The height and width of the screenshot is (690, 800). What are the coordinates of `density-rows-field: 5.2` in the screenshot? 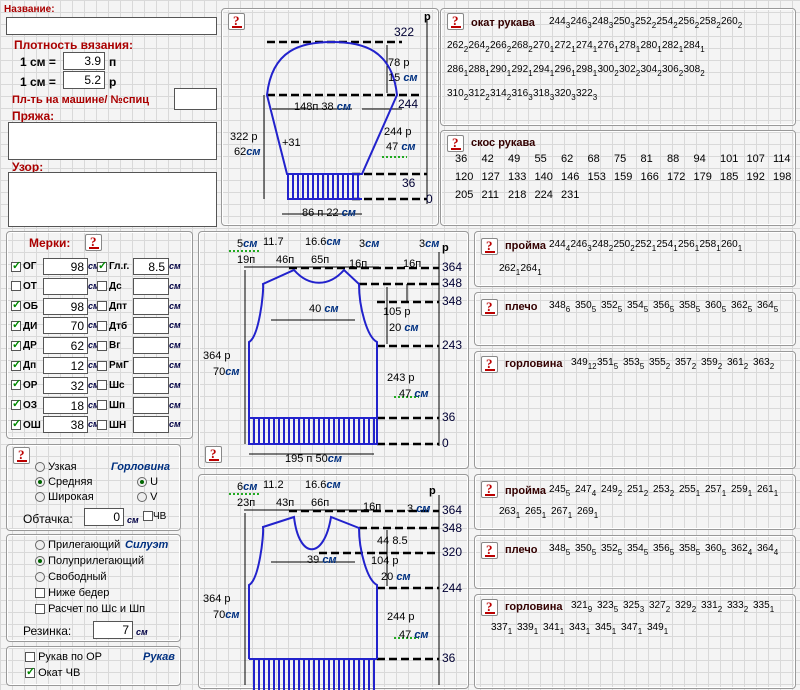 It's located at (84, 80).